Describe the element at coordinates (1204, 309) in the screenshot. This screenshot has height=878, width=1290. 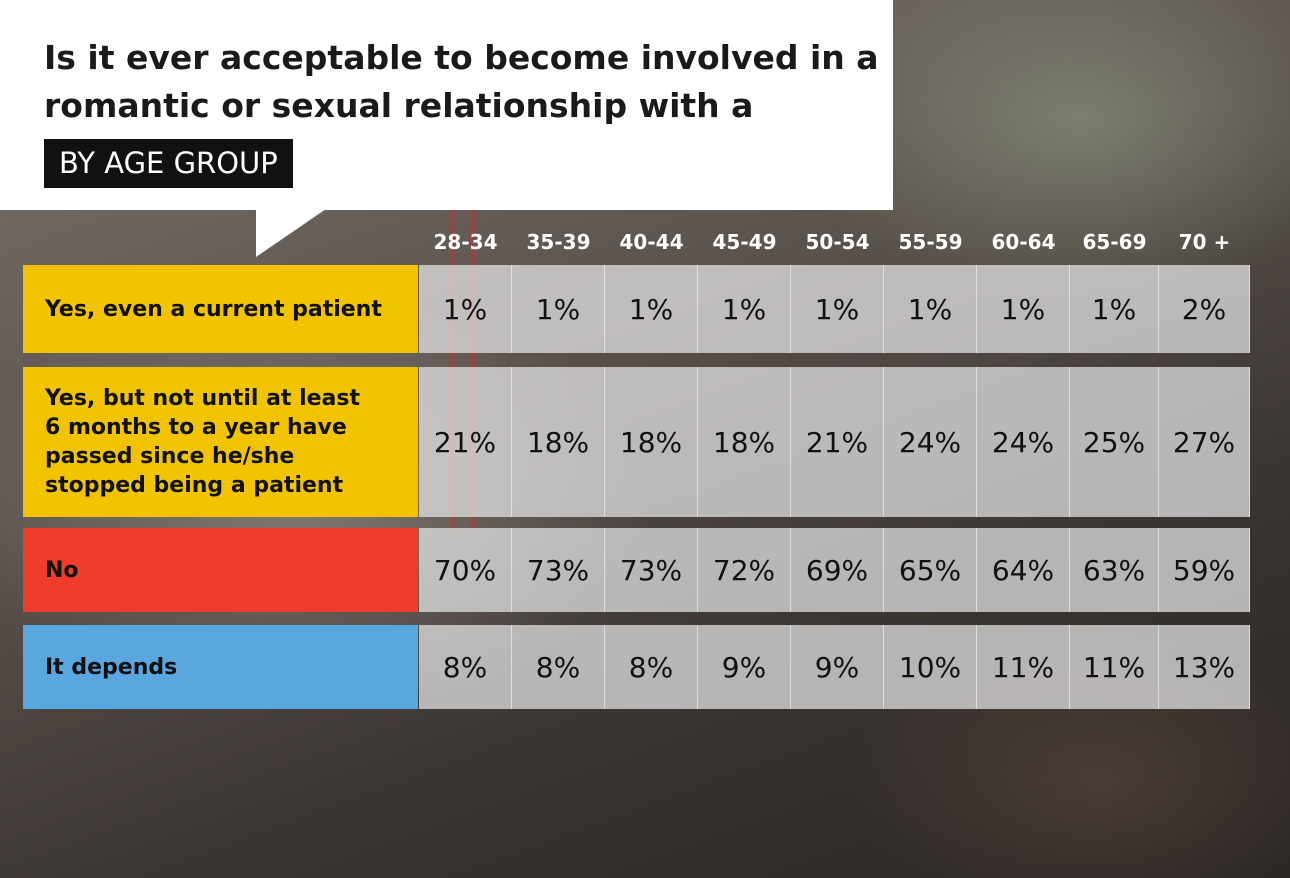
I see `value-cell: 2%` at that location.